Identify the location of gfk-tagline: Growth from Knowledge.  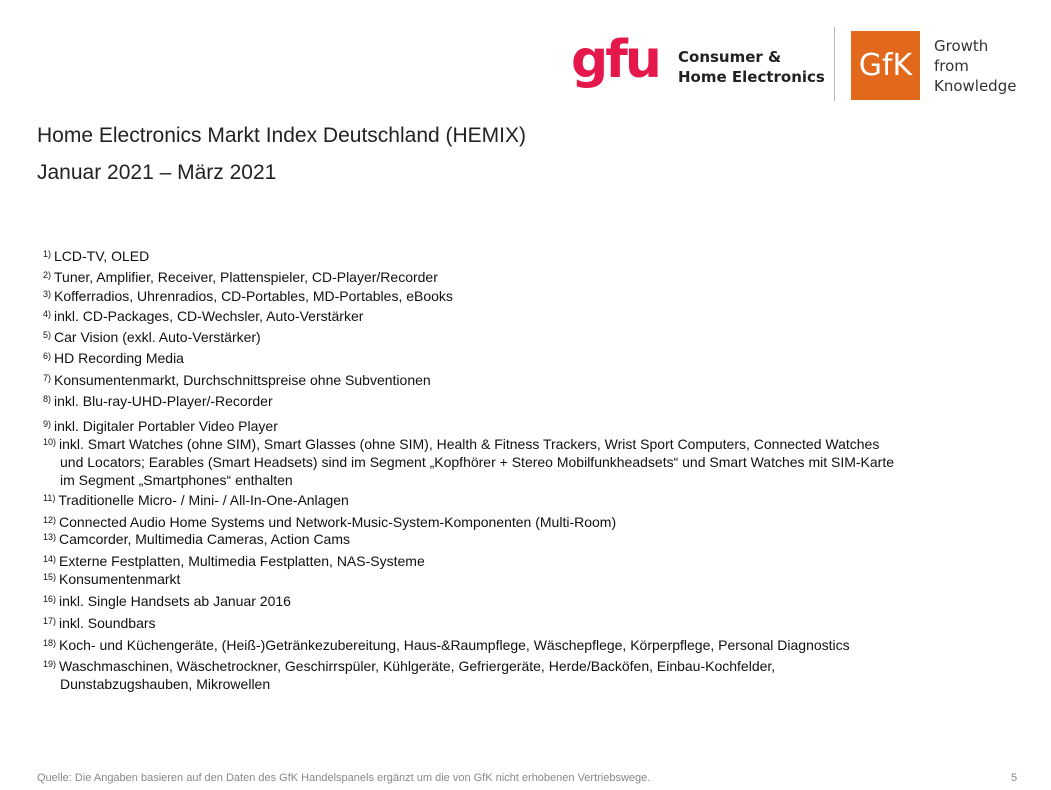
(975, 66).